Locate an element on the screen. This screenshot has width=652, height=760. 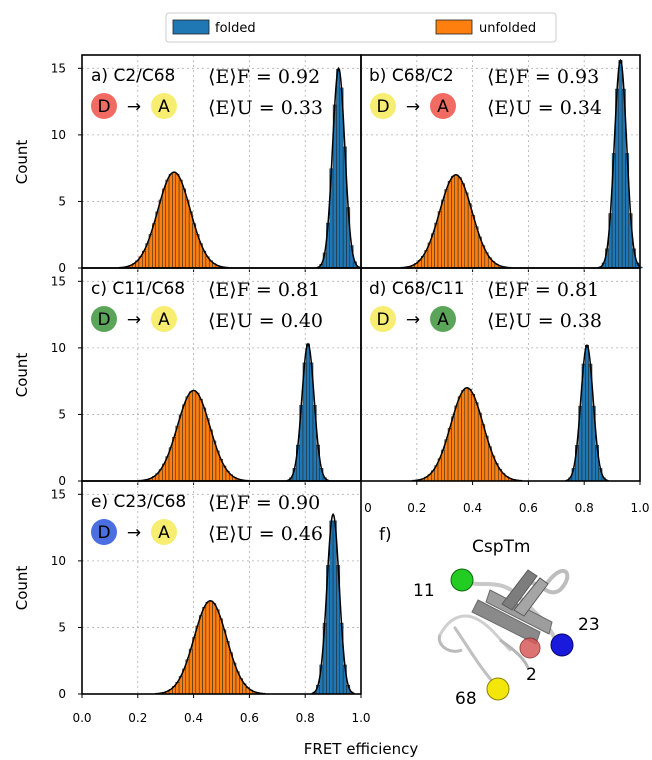
mean-efficiency-unfolded: ⟨E⟩U = 0.46 is located at coordinates (265, 534).